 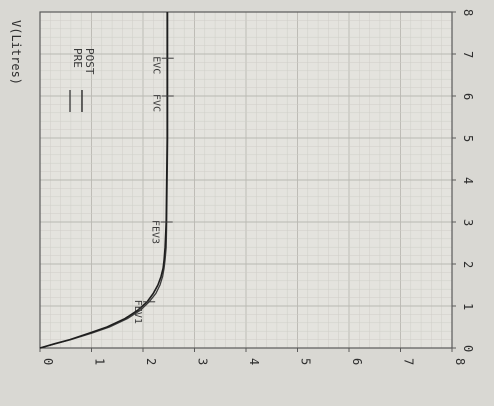 What do you see at coordinates (468, 96) in the screenshot?
I see `x-tick-label: 6` at bounding box center [468, 96].